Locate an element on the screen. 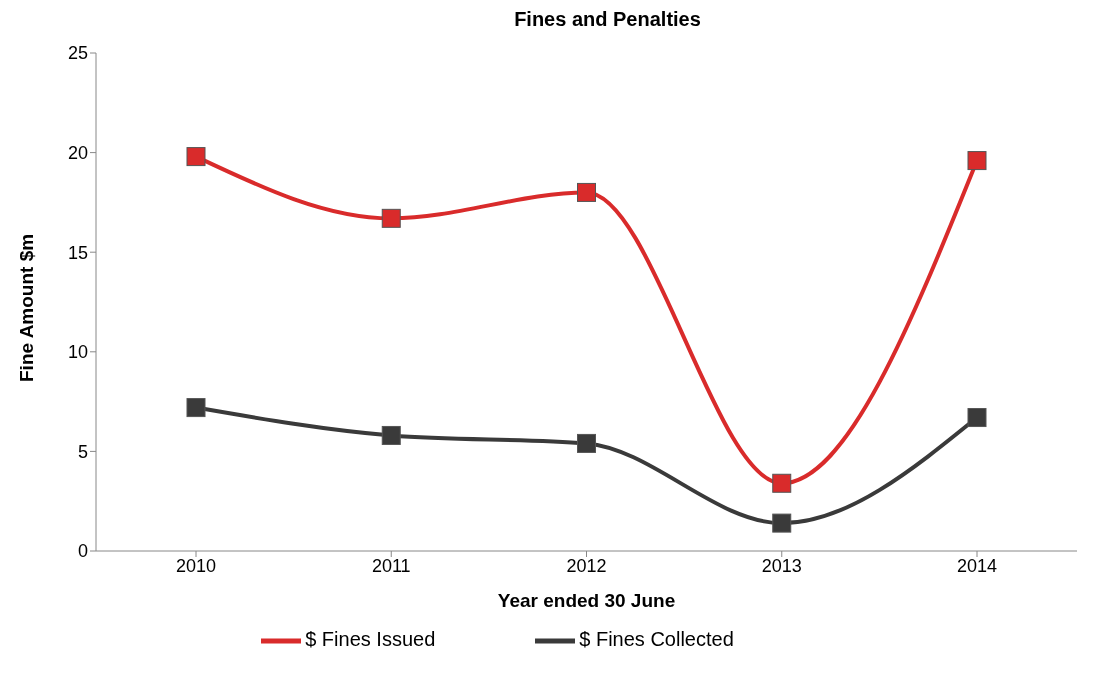 The image size is (1095, 695). chart-title: Fines and Penalties is located at coordinates (607, 19).